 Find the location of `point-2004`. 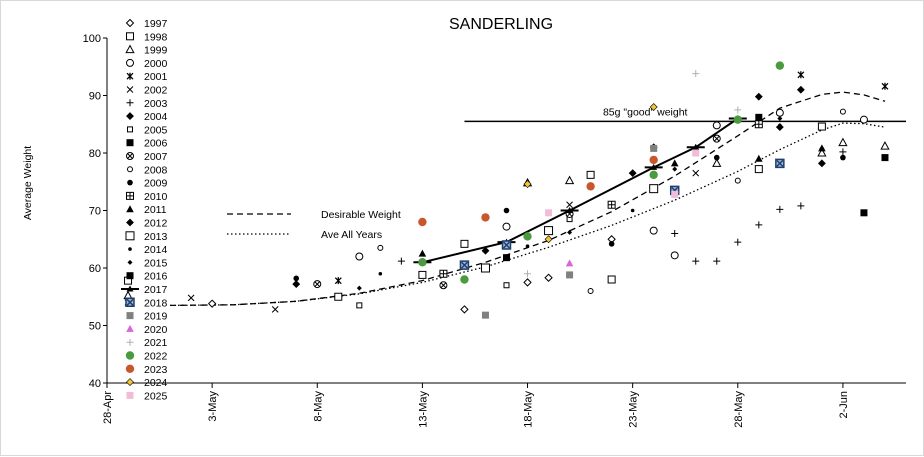

point-2004 is located at coordinates (296, 284).